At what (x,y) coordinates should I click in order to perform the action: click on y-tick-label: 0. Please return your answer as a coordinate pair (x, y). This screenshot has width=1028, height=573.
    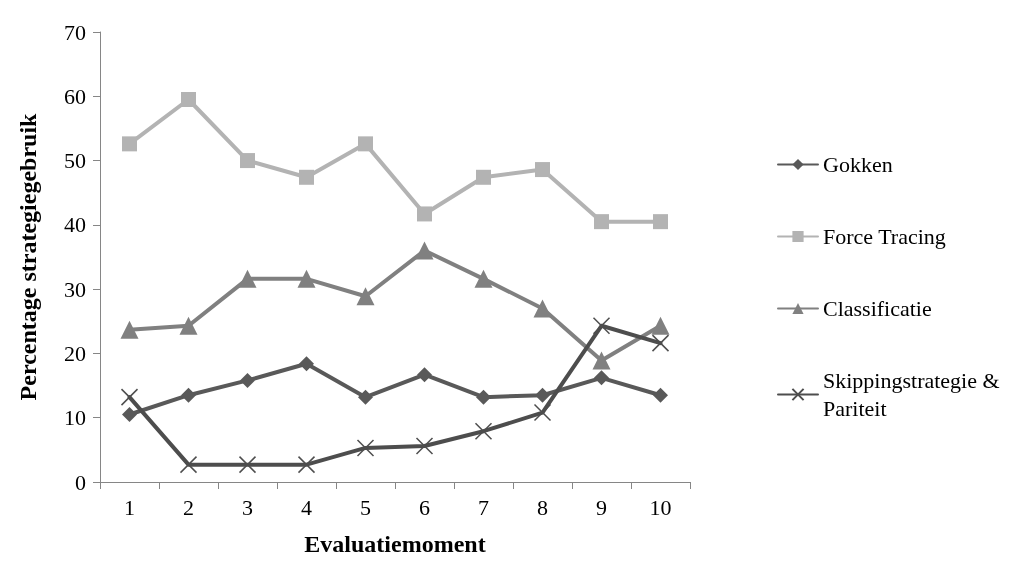
    Looking at the image, I should click on (80, 482).